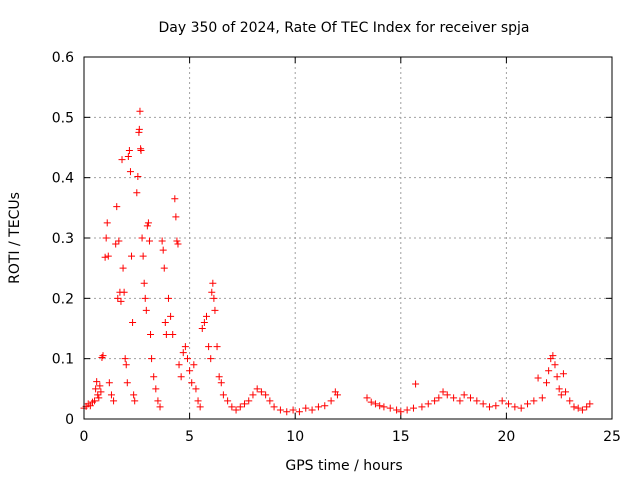 The height and width of the screenshot is (480, 640). I want to click on x-axis-label: GPS time / hours, so click(343, 466).